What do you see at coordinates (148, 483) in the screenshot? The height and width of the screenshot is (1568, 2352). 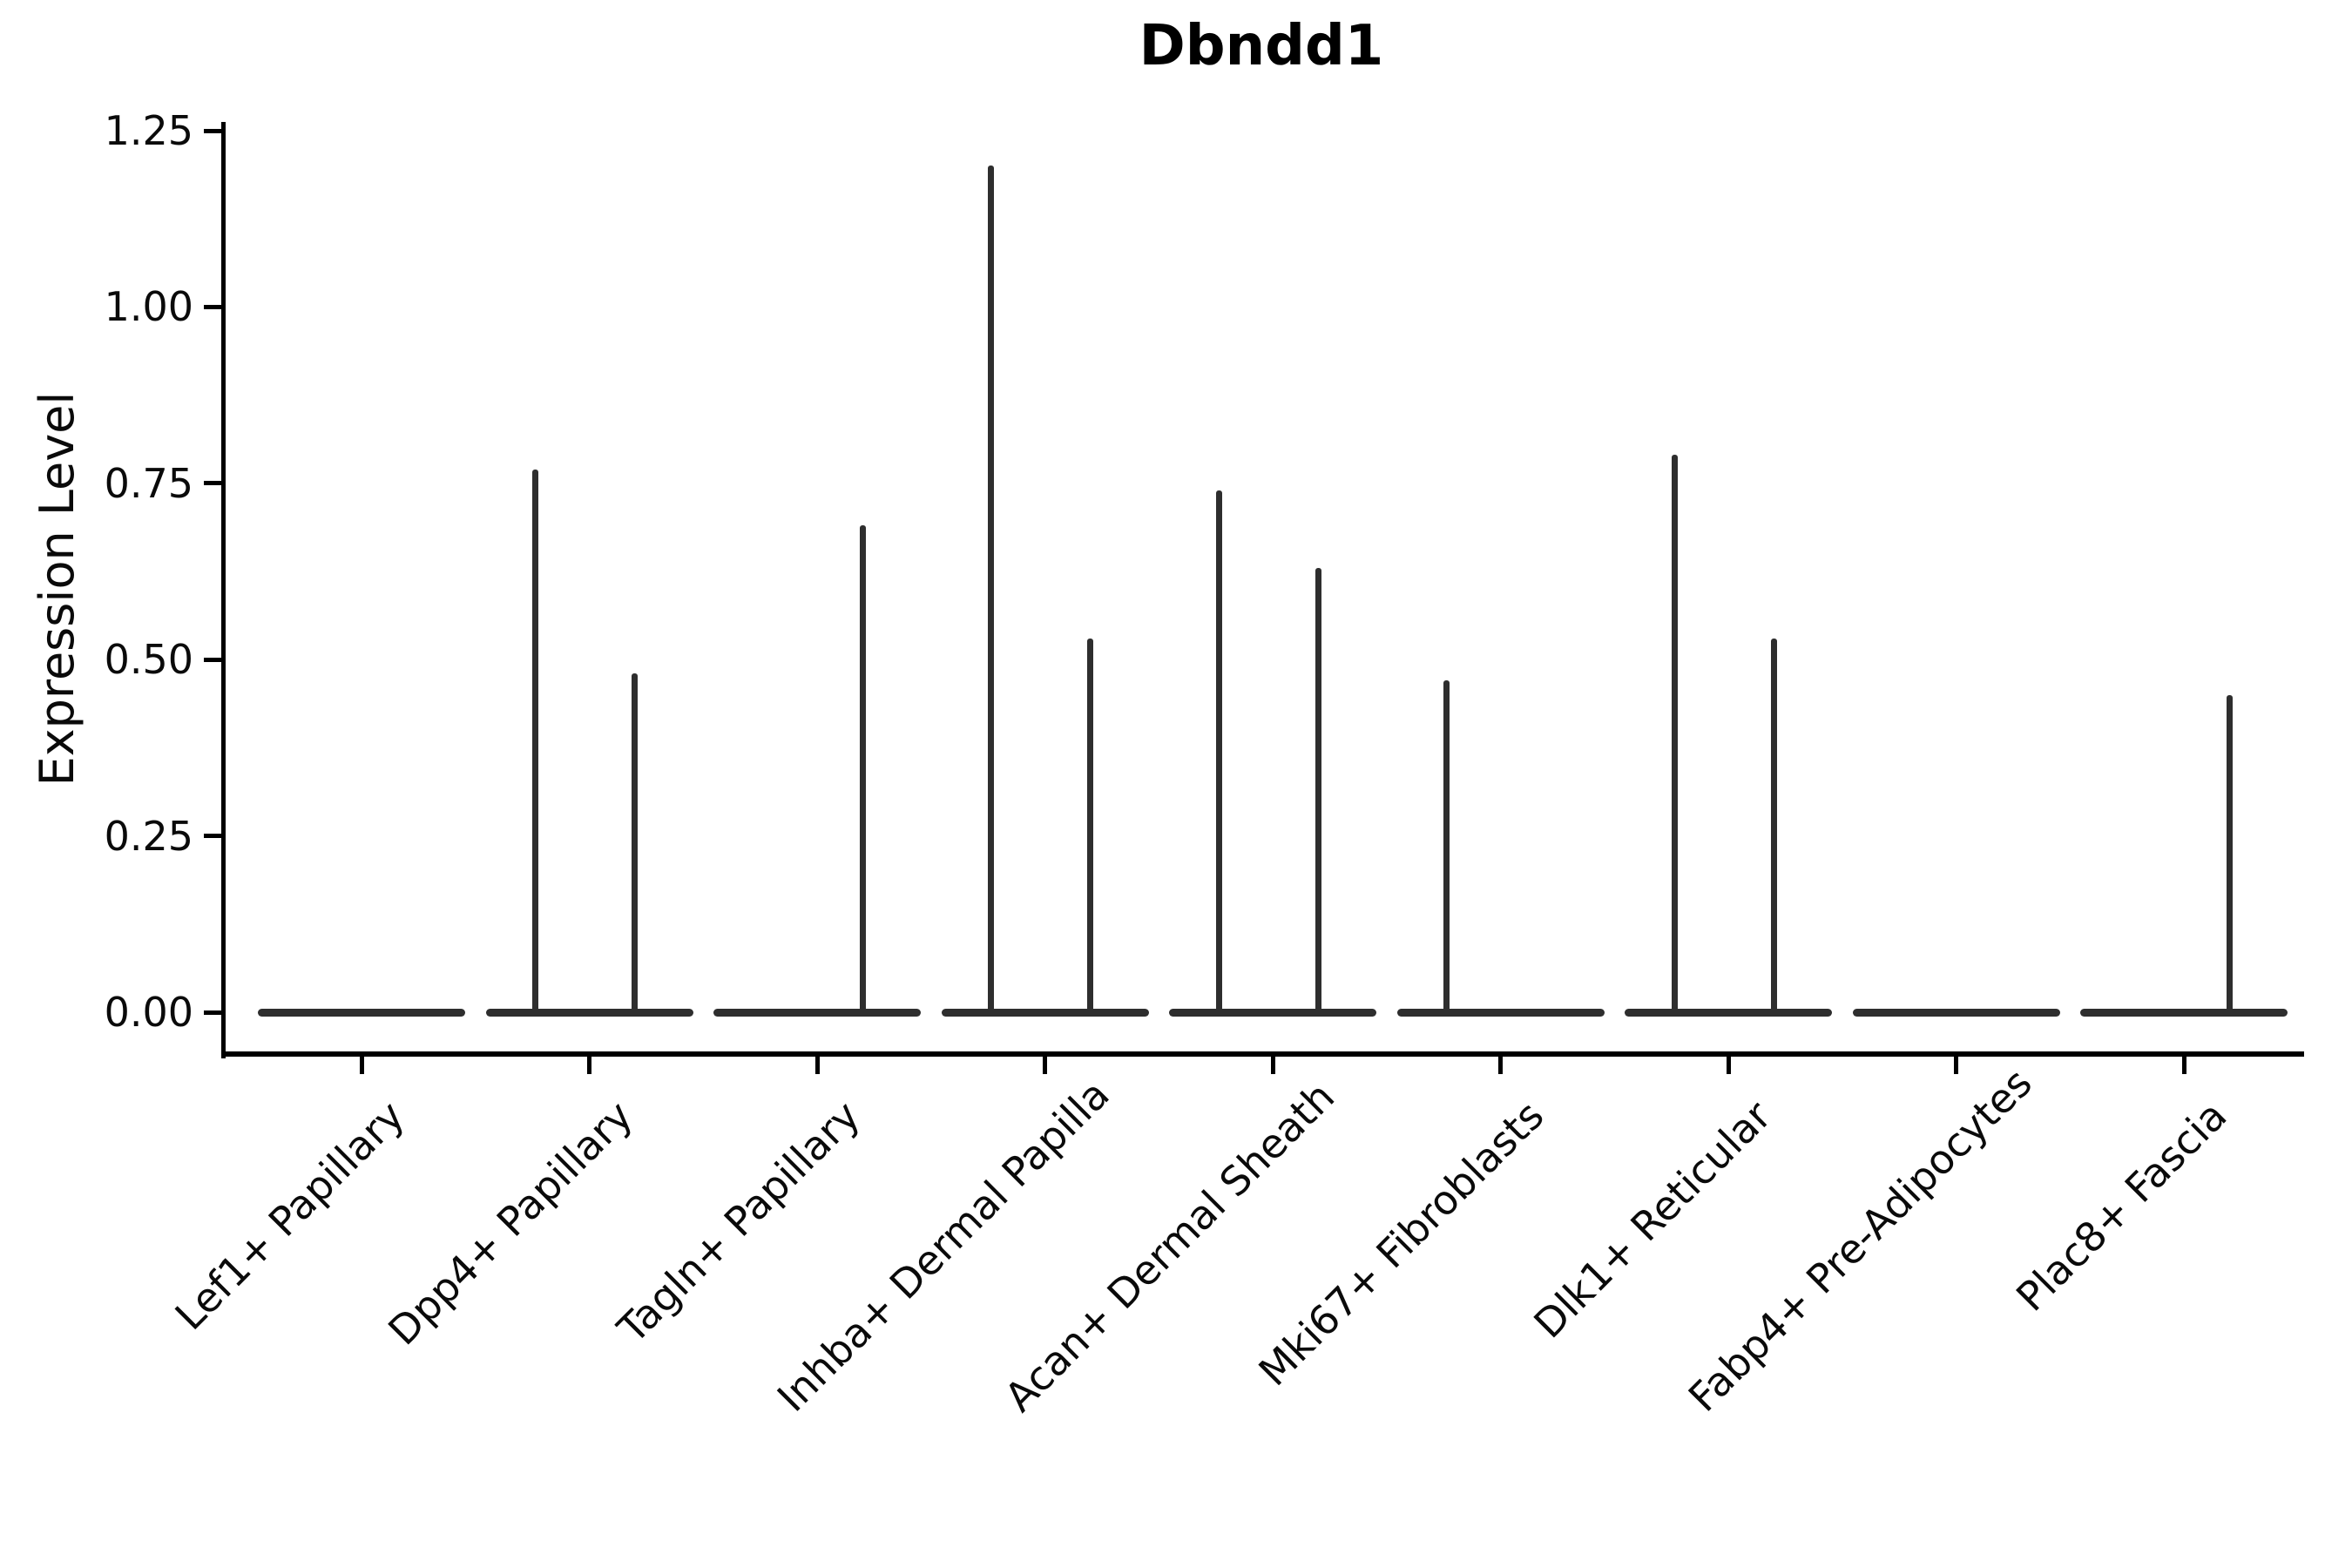 I see `y-axis-tick-label: 0.75` at bounding box center [148, 483].